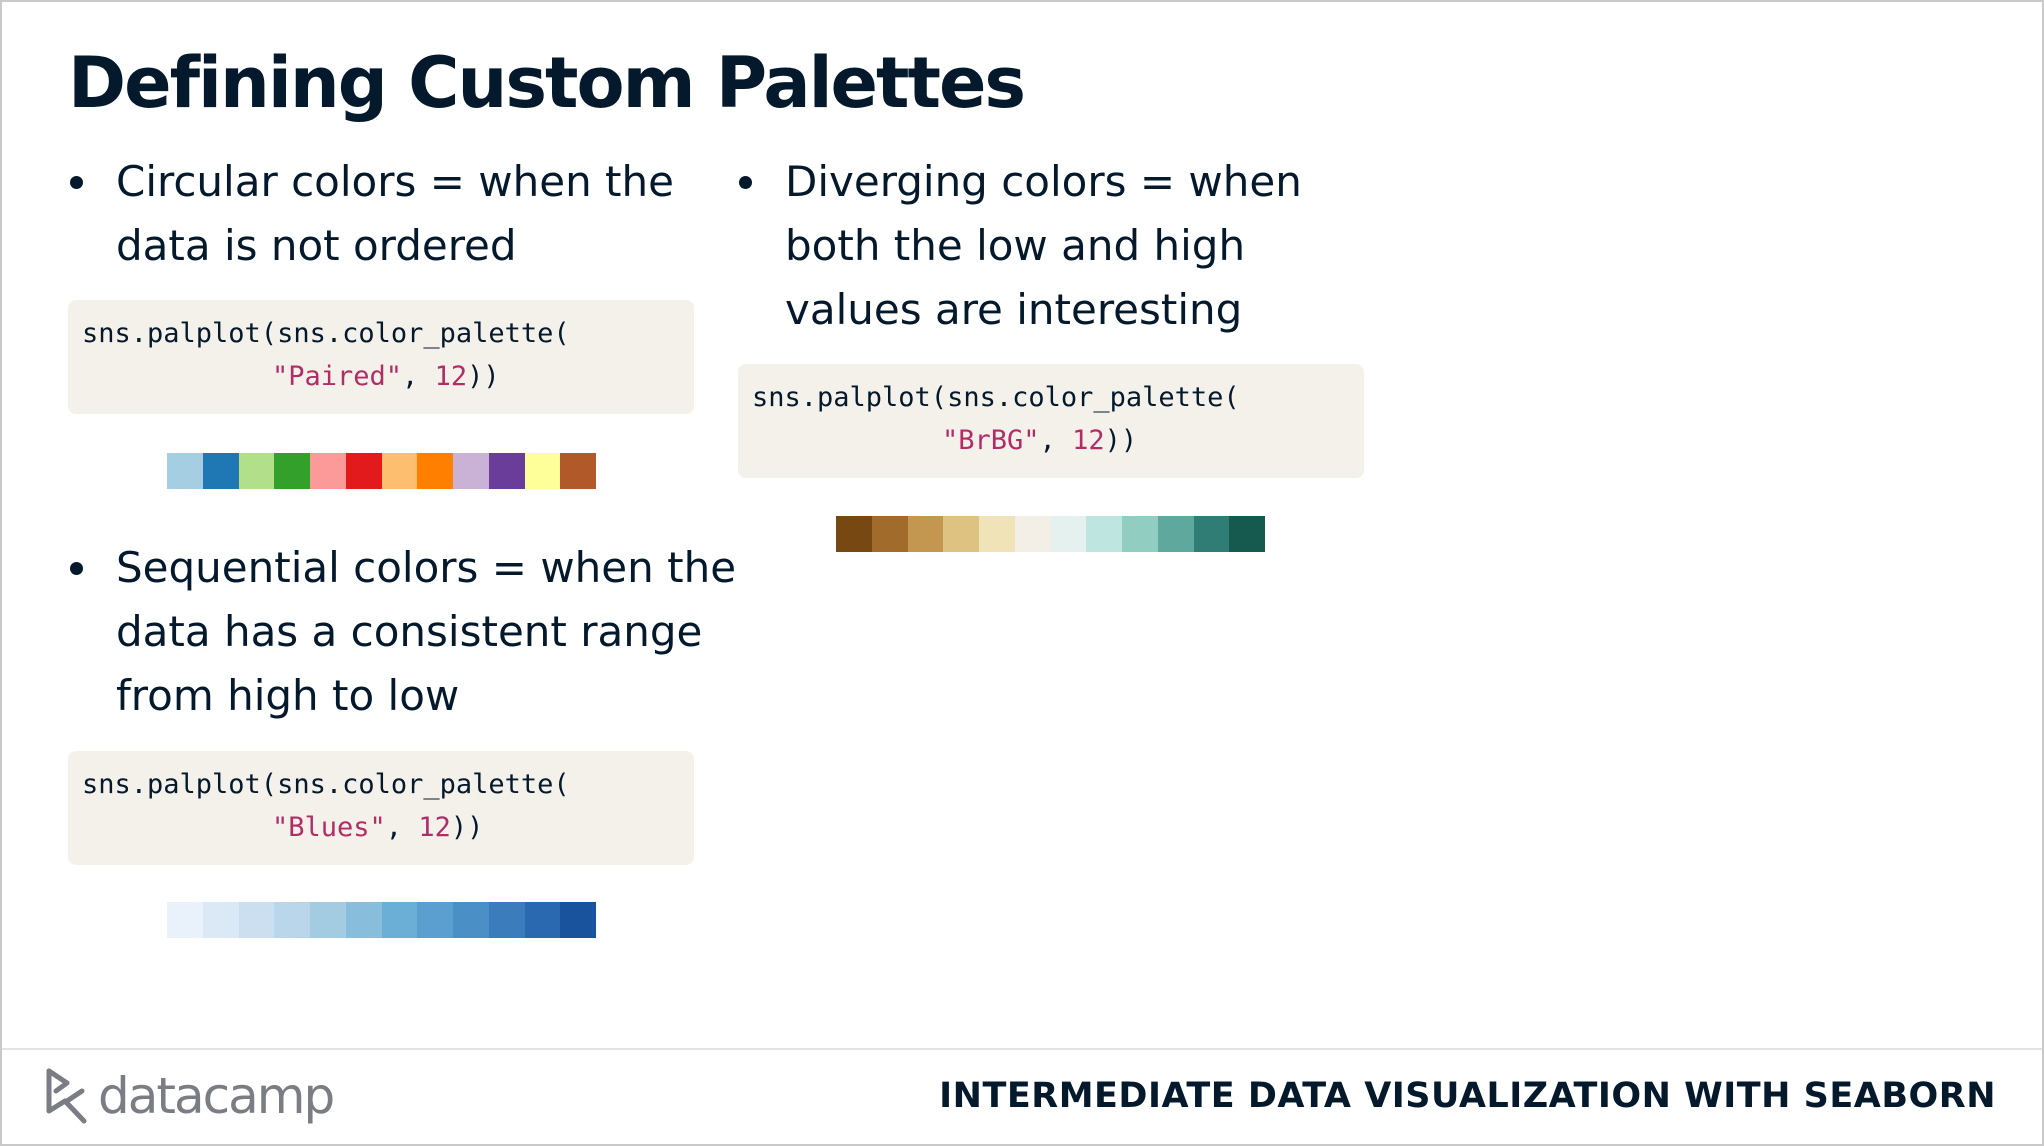 This screenshot has height=1146, width=2044. What do you see at coordinates (337, 376) in the screenshot?
I see `code-string: "Paired"` at bounding box center [337, 376].